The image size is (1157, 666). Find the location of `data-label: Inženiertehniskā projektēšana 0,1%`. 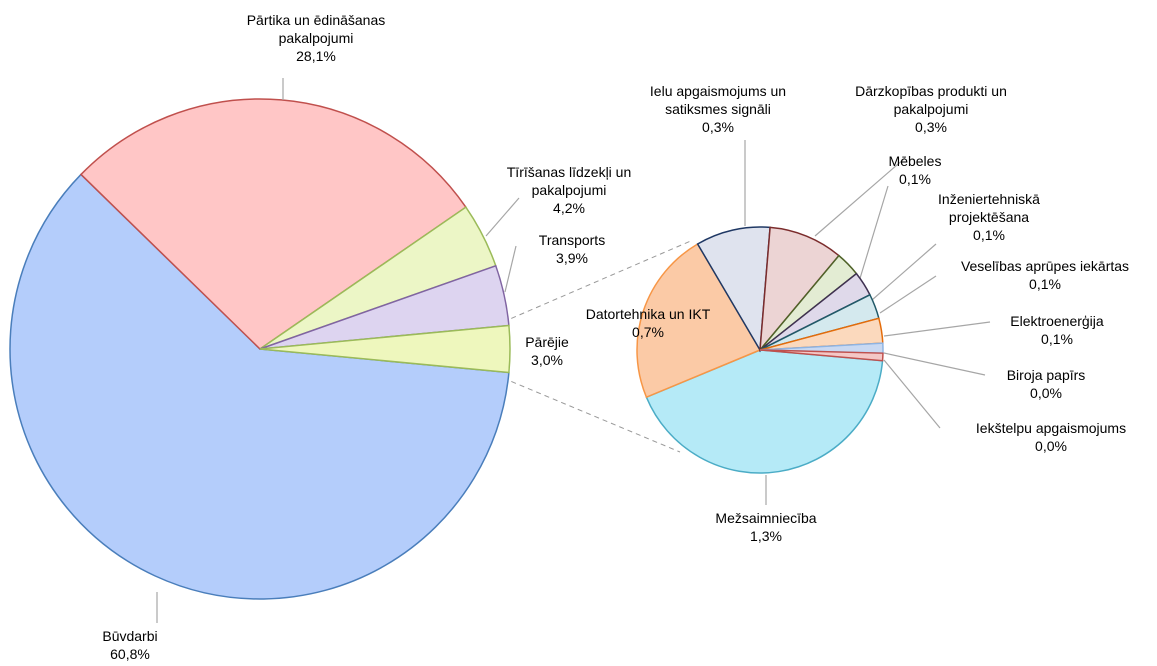

data-label: Inženiertehniskā projektēšana 0,1% is located at coordinates (989, 217).